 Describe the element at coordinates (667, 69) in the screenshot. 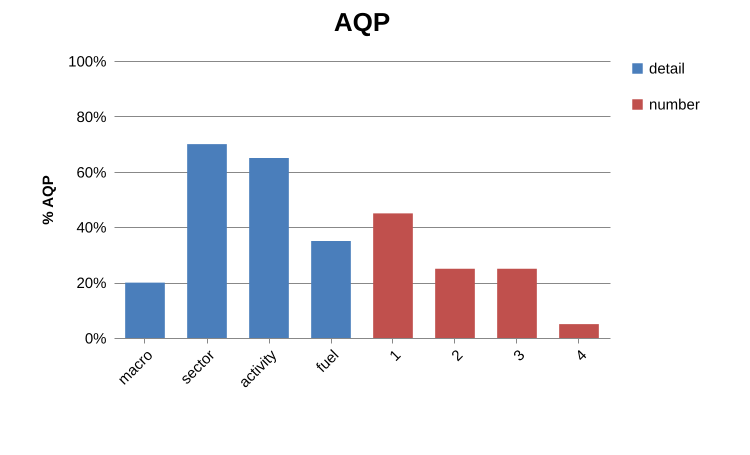

I see `legend-label: detail` at that location.